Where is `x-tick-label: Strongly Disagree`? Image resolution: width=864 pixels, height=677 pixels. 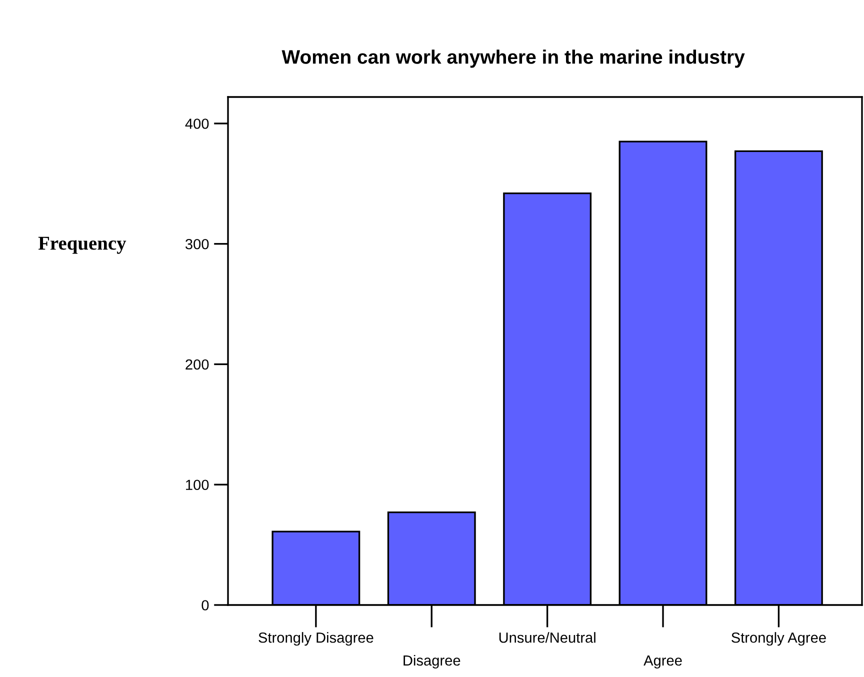
x-tick-label: Strongly Disagree is located at coordinates (316, 639).